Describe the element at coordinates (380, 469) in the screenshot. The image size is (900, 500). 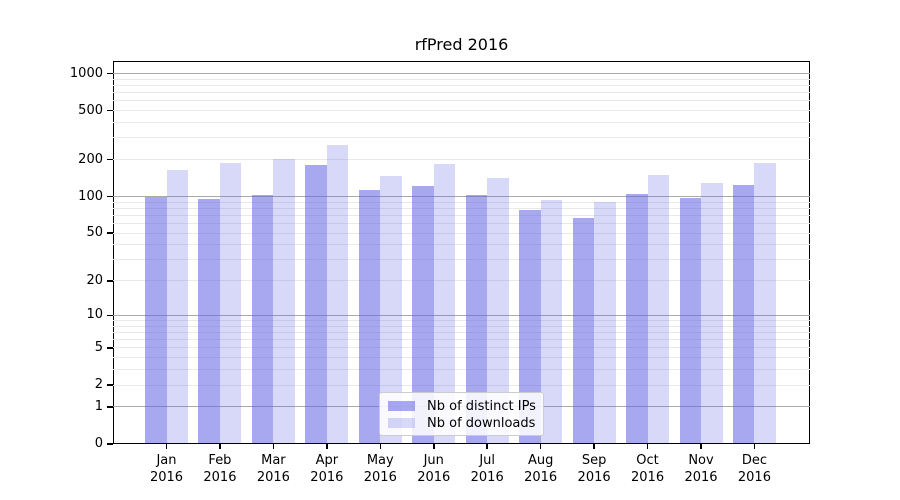
I see `x-tick-label-may: May 2016` at that location.